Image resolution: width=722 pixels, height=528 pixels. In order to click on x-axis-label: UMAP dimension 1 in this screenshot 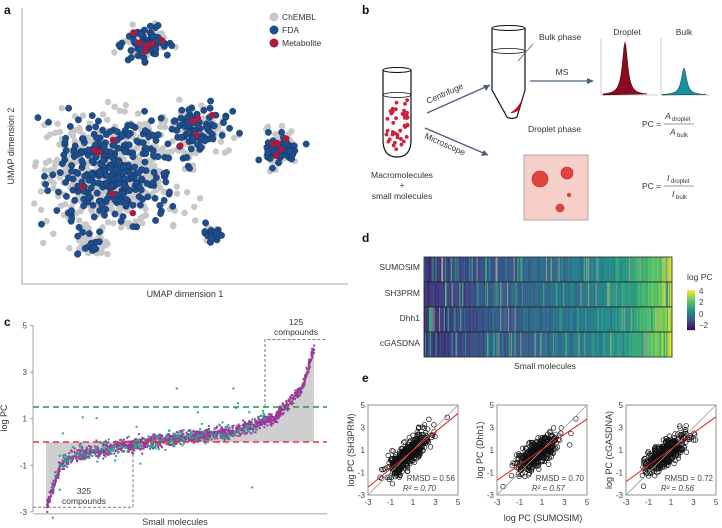, I will do `click(185, 294)`.